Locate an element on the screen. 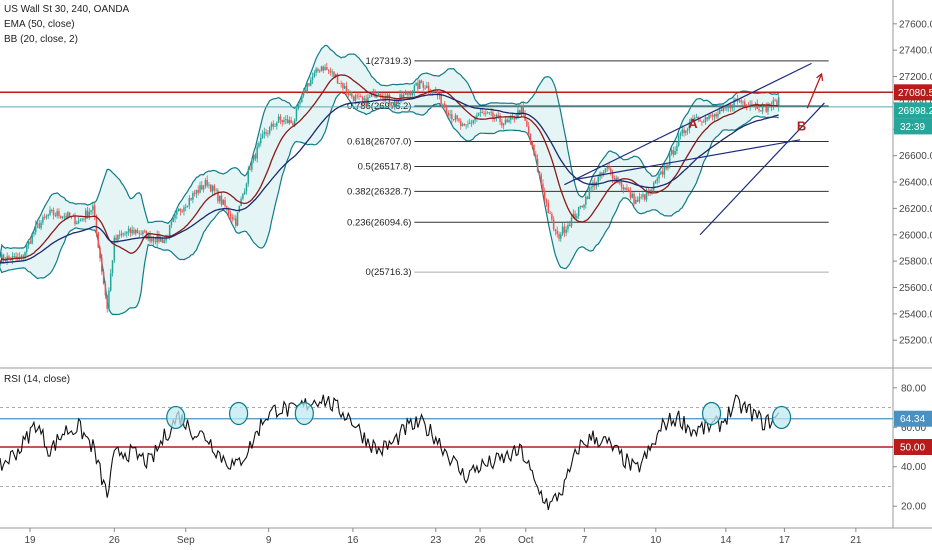  annotation-label: A is located at coordinates (693, 123).